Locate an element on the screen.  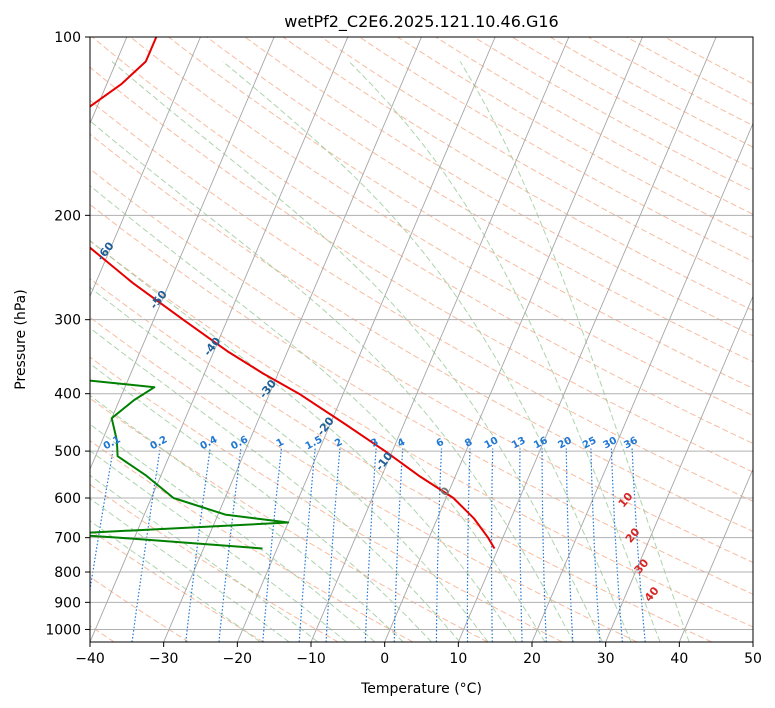
x-tick-label: 50 is located at coordinates (753, 659).